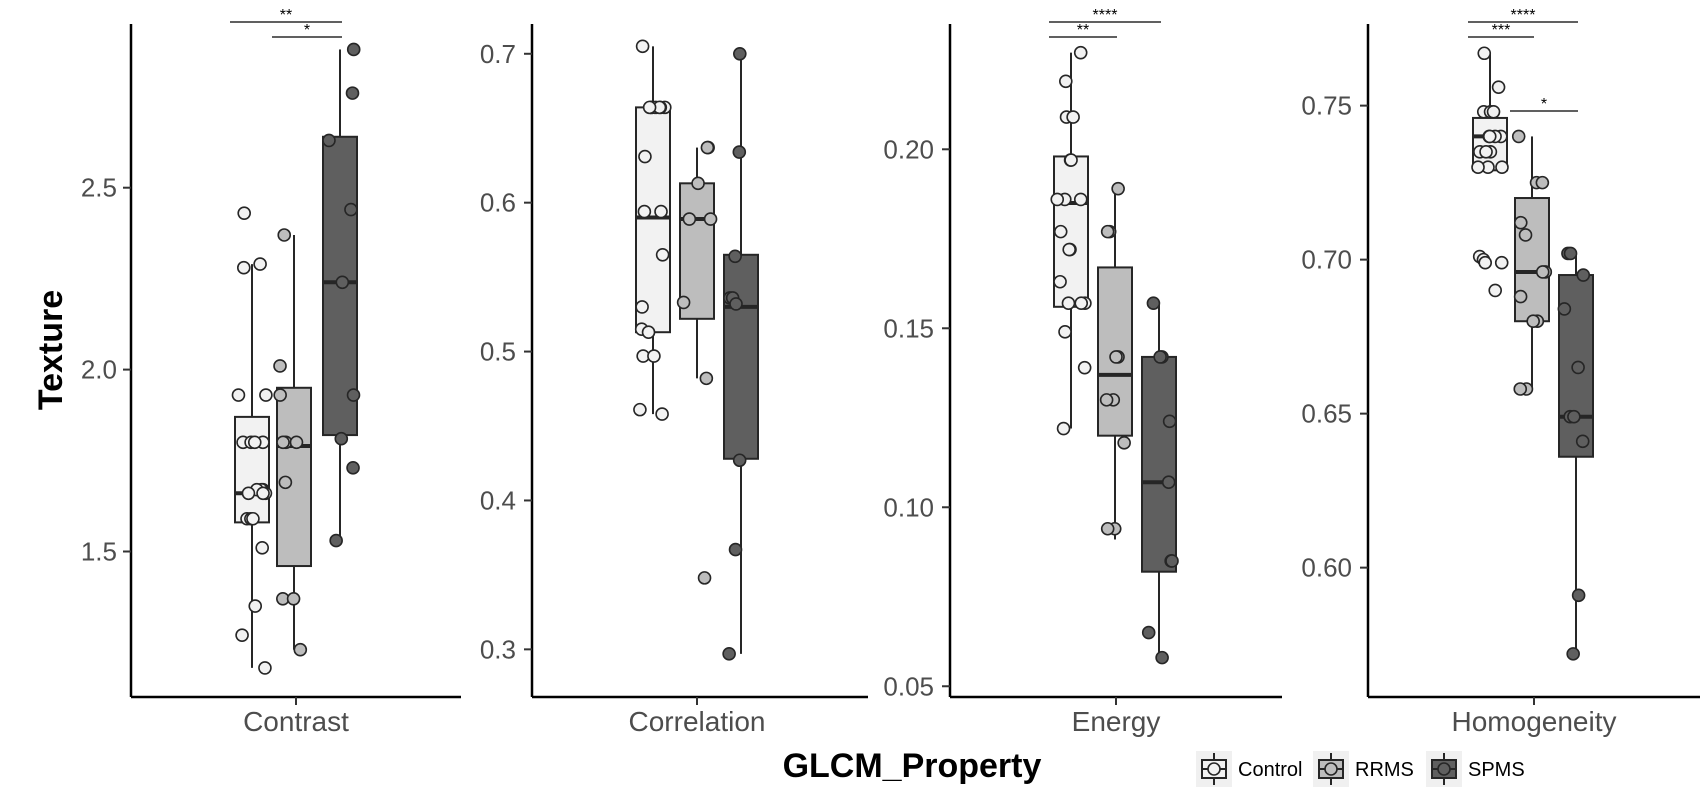  I want to click on points-rrms, so click(1532, 262).